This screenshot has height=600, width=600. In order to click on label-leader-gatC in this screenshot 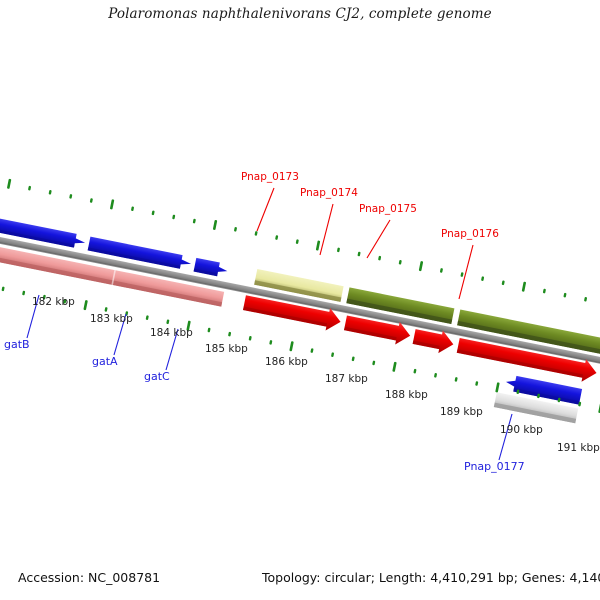, I will do `click(172, 349)`.